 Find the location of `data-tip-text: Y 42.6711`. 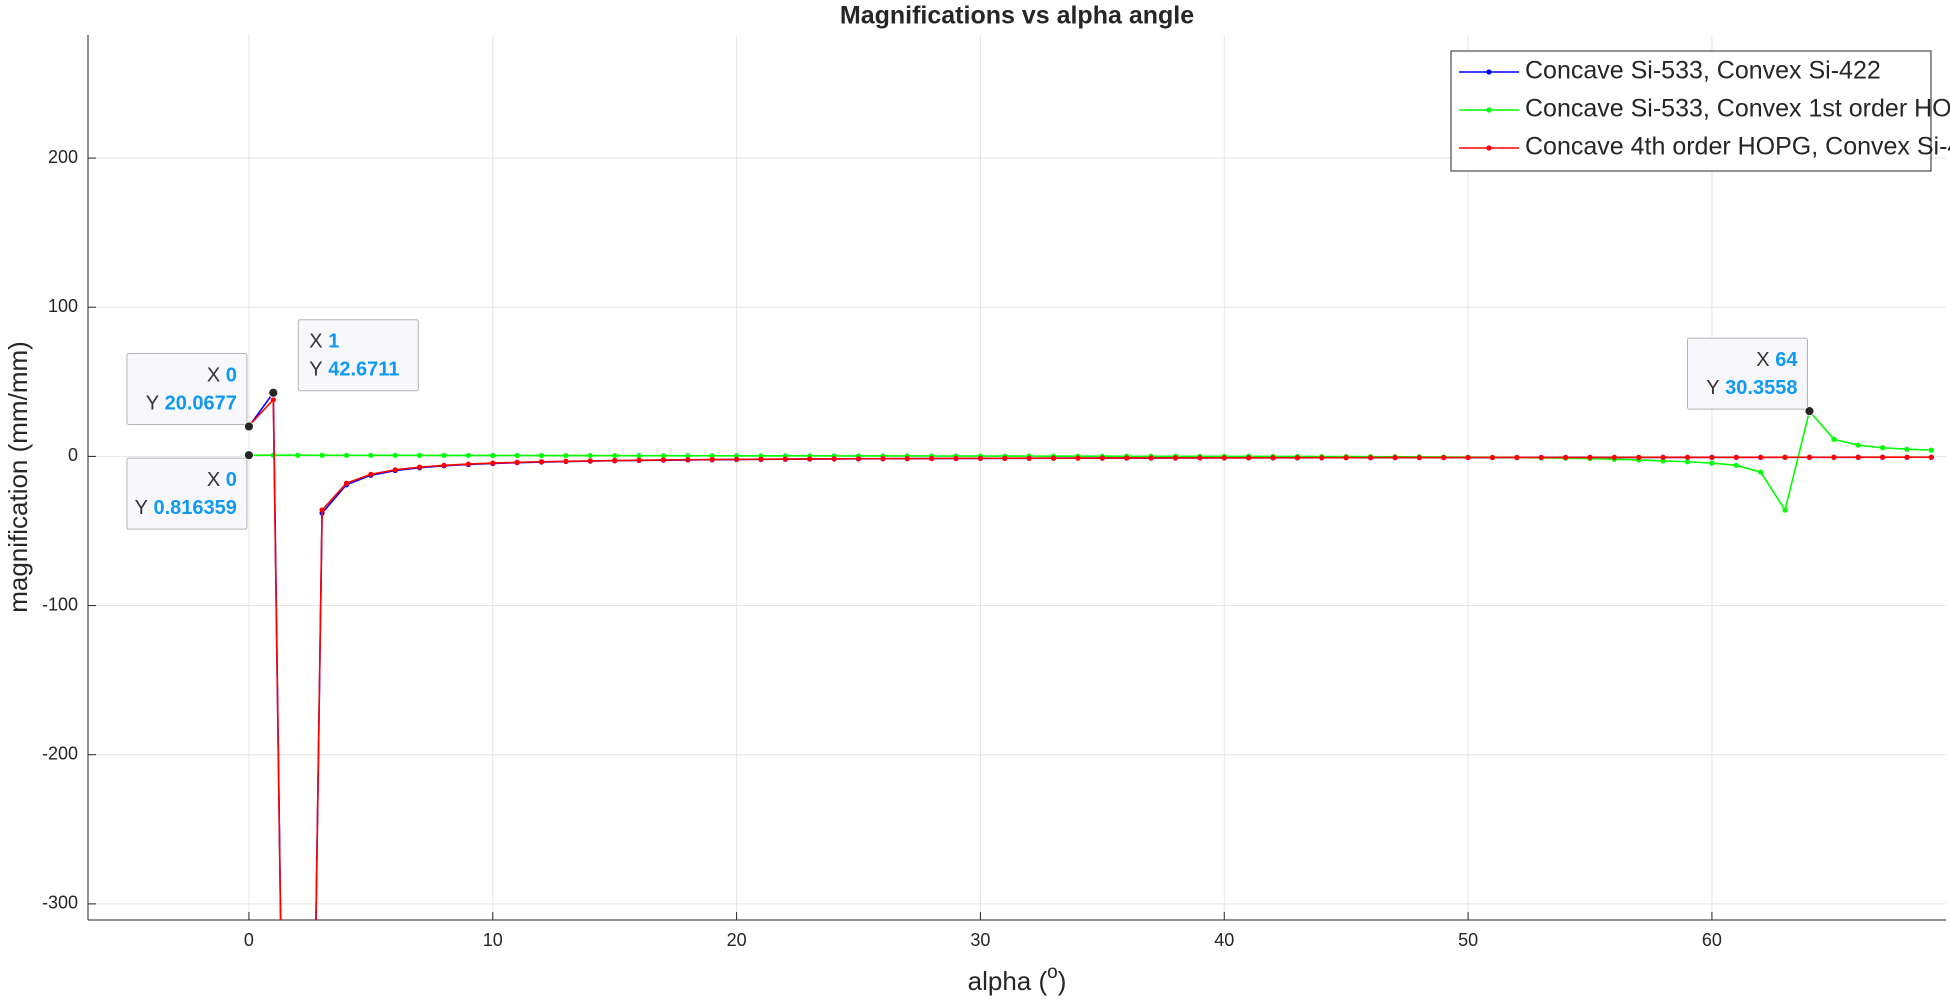

data-tip-text: Y 42.6711 is located at coordinates (354, 370).